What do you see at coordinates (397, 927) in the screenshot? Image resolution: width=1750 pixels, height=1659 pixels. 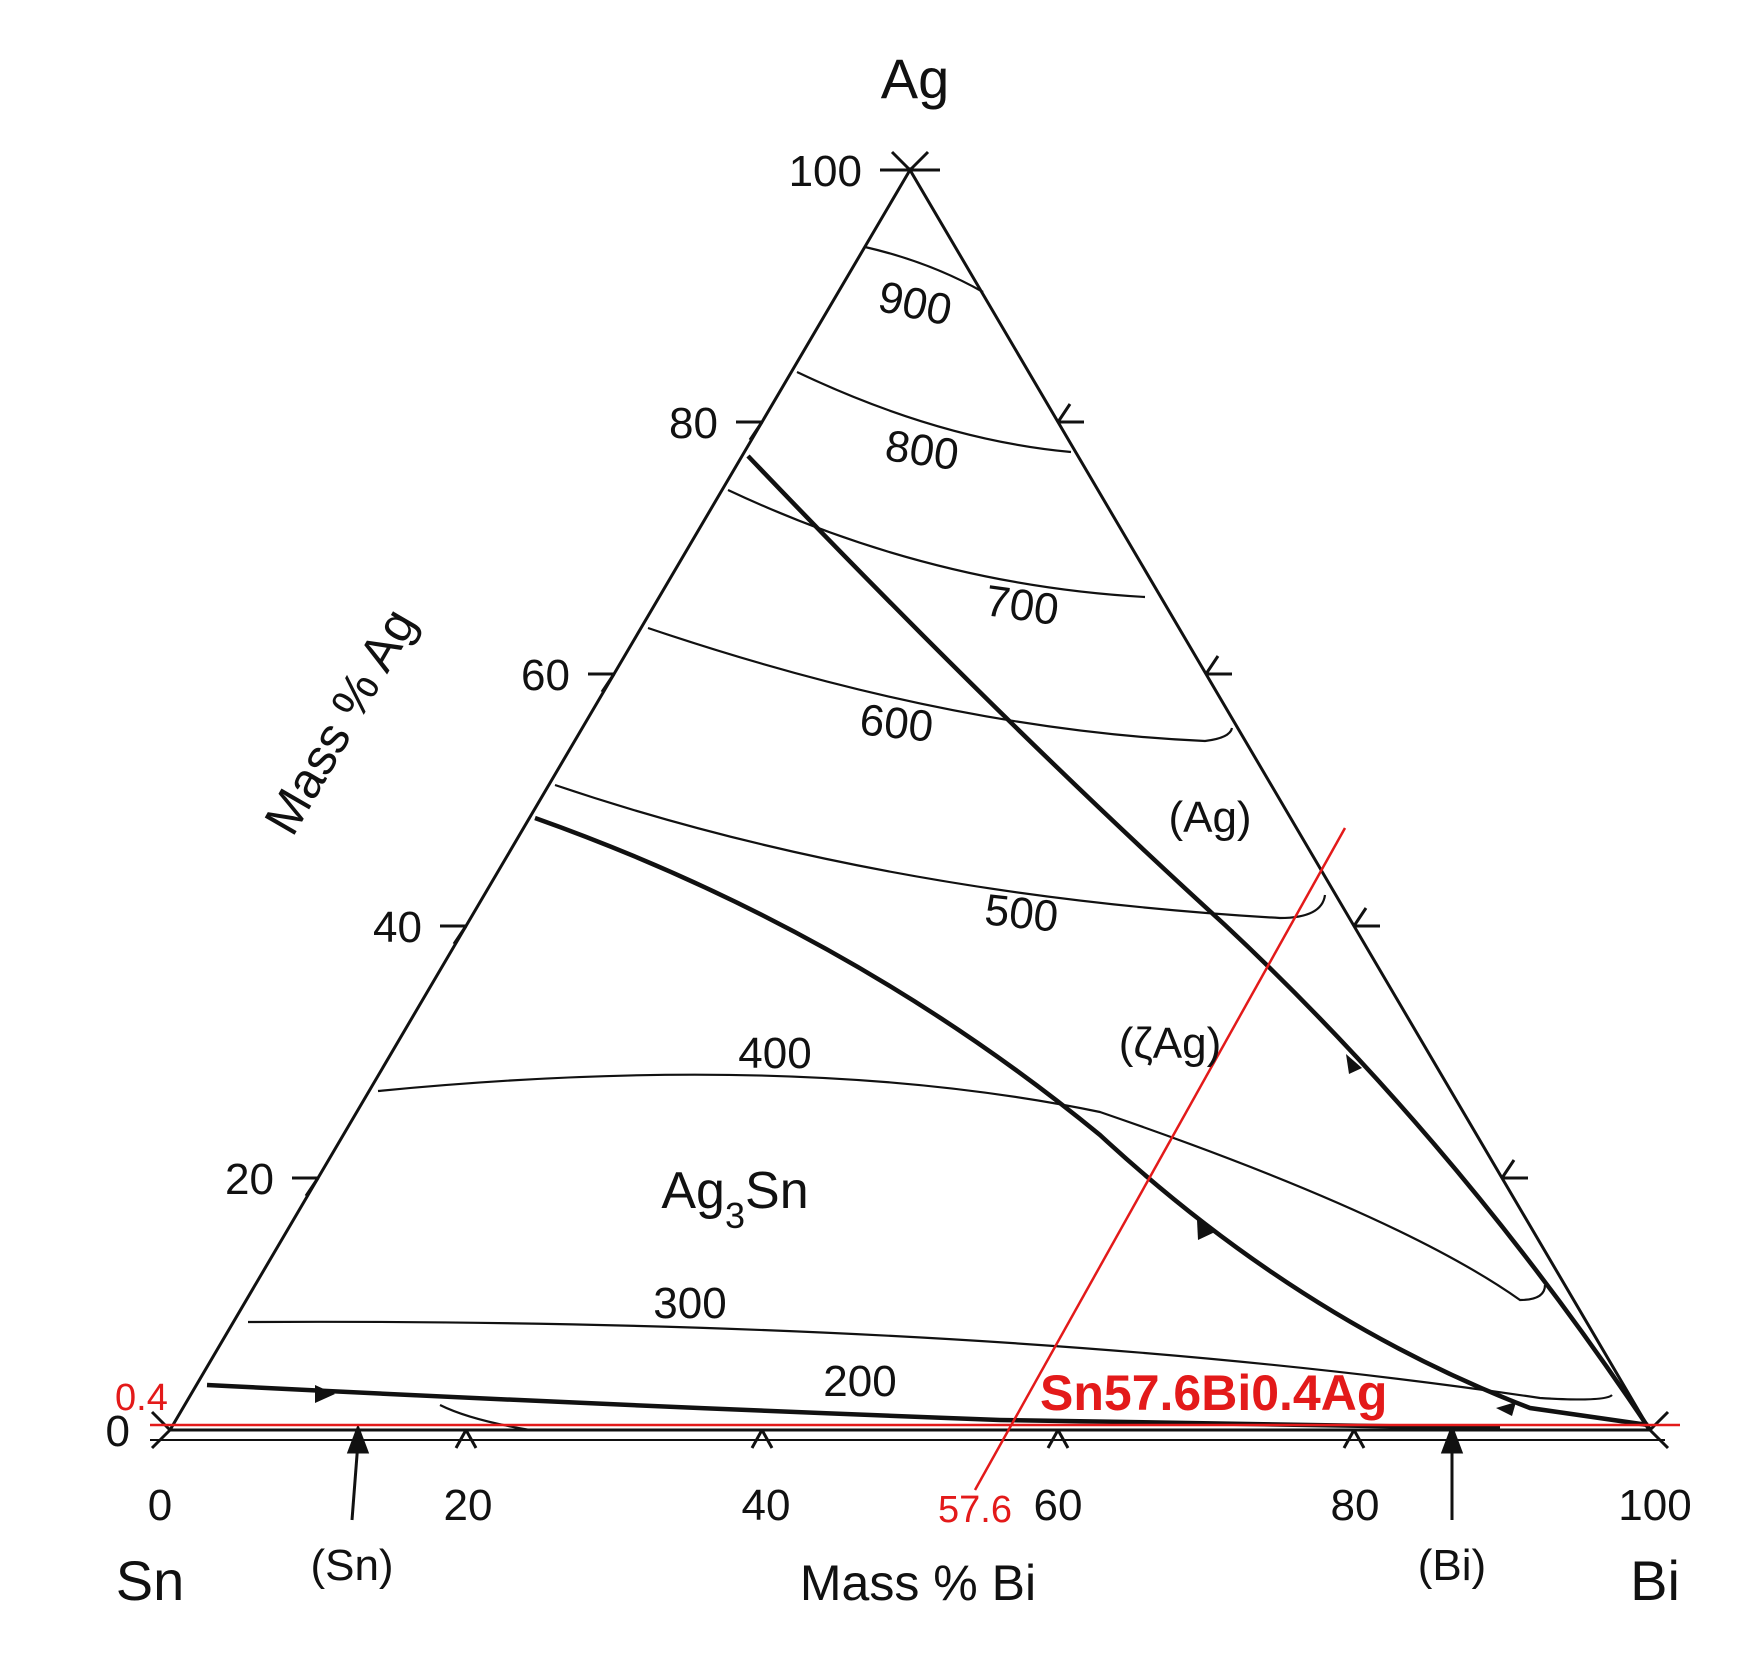 I see `left-tick-40: 40` at bounding box center [397, 927].